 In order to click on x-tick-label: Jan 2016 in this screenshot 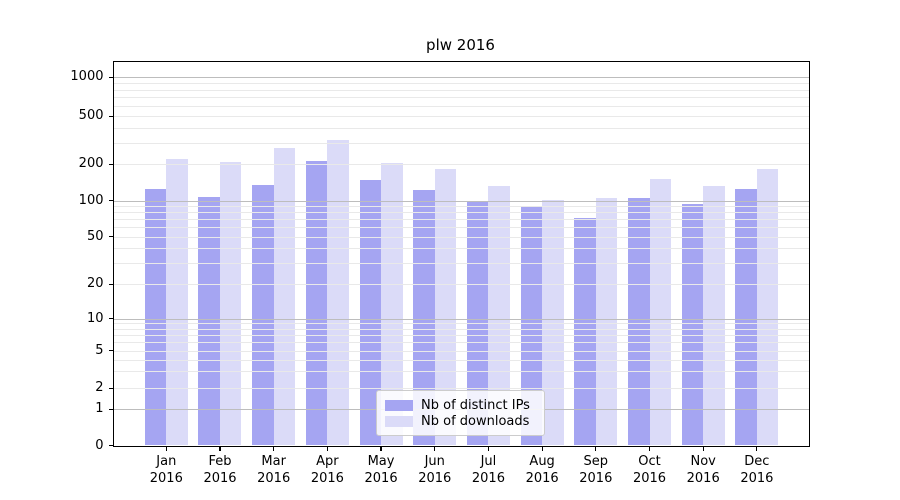, I will do `click(166, 470)`.